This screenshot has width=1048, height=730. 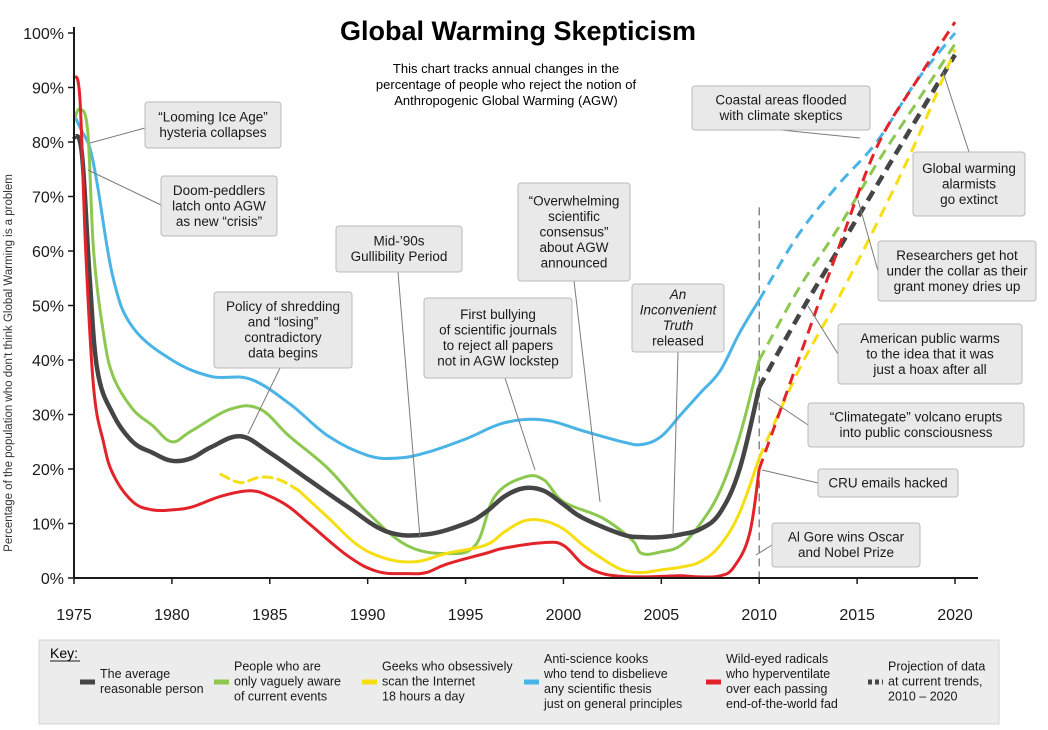 What do you see at coordinates (930, 338) in the screenshot?
I see `annotation-text: American public warms` at bounding box center [930, 338].